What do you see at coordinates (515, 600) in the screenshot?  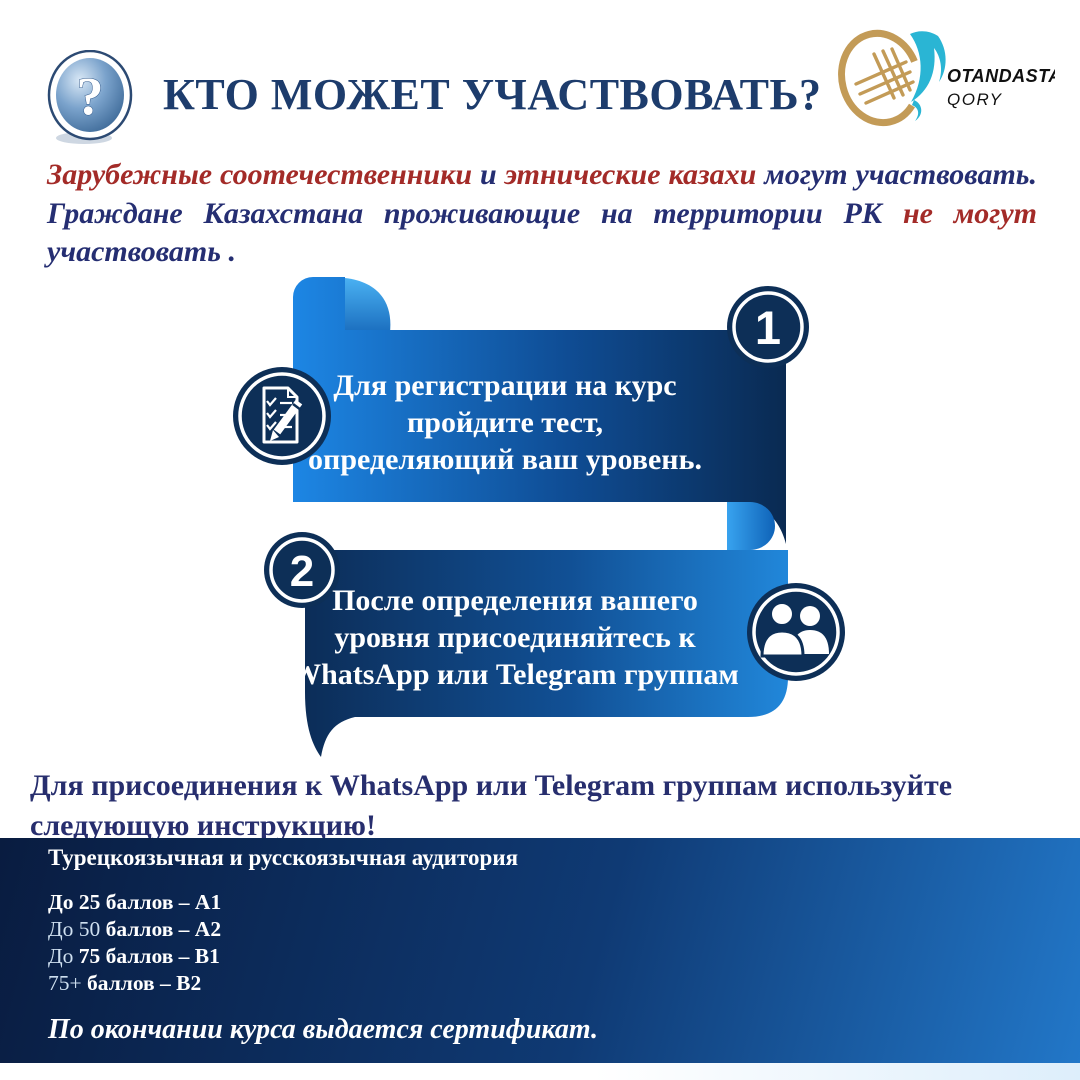 I see `step-text-line: После определения вашего` at bounding box center [515, 600].